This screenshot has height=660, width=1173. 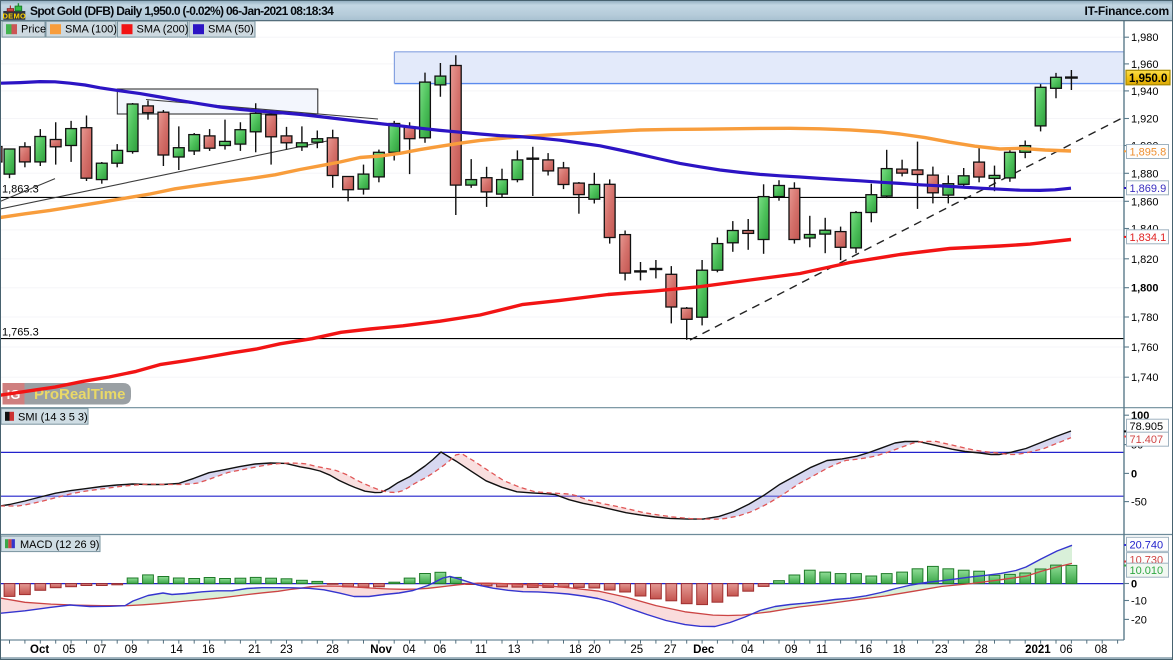 What do you see at coordinates (1145, 260) in the screenshot?
I see `svg-text: 1,820` at bounding box center [1145, 260].